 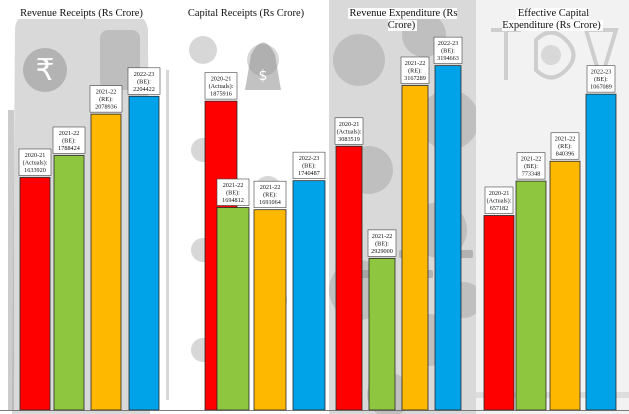 I want to click on data-label-1: 2020-21(Actuals):657182, so click(x=499, y=200).